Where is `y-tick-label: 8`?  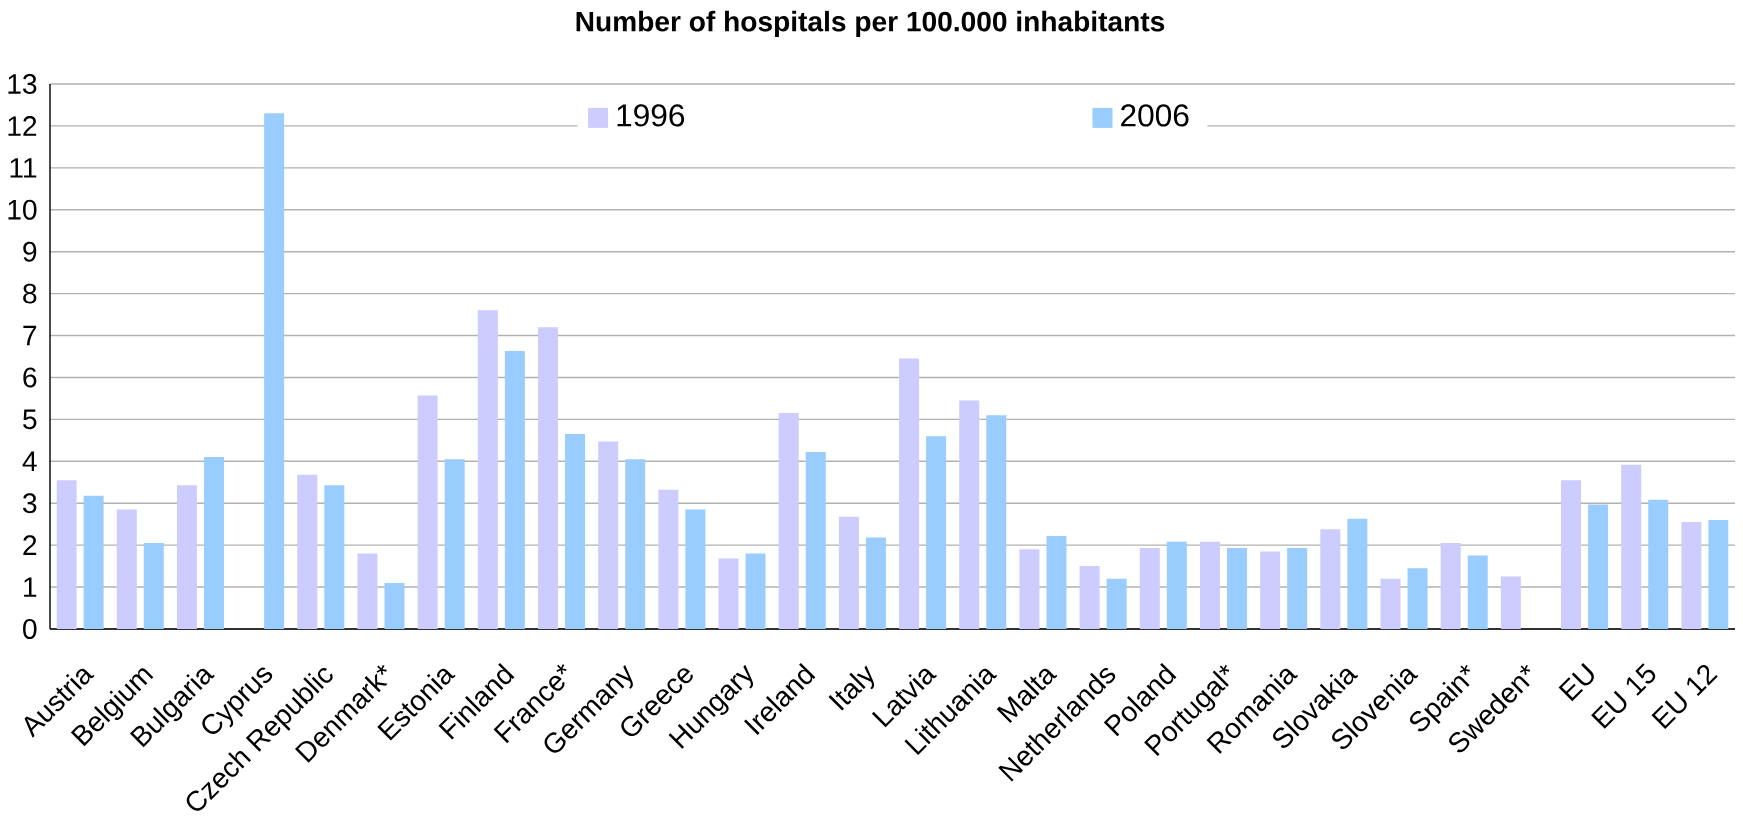
y-tick-label: 8 is located at coordinates (30, 293).